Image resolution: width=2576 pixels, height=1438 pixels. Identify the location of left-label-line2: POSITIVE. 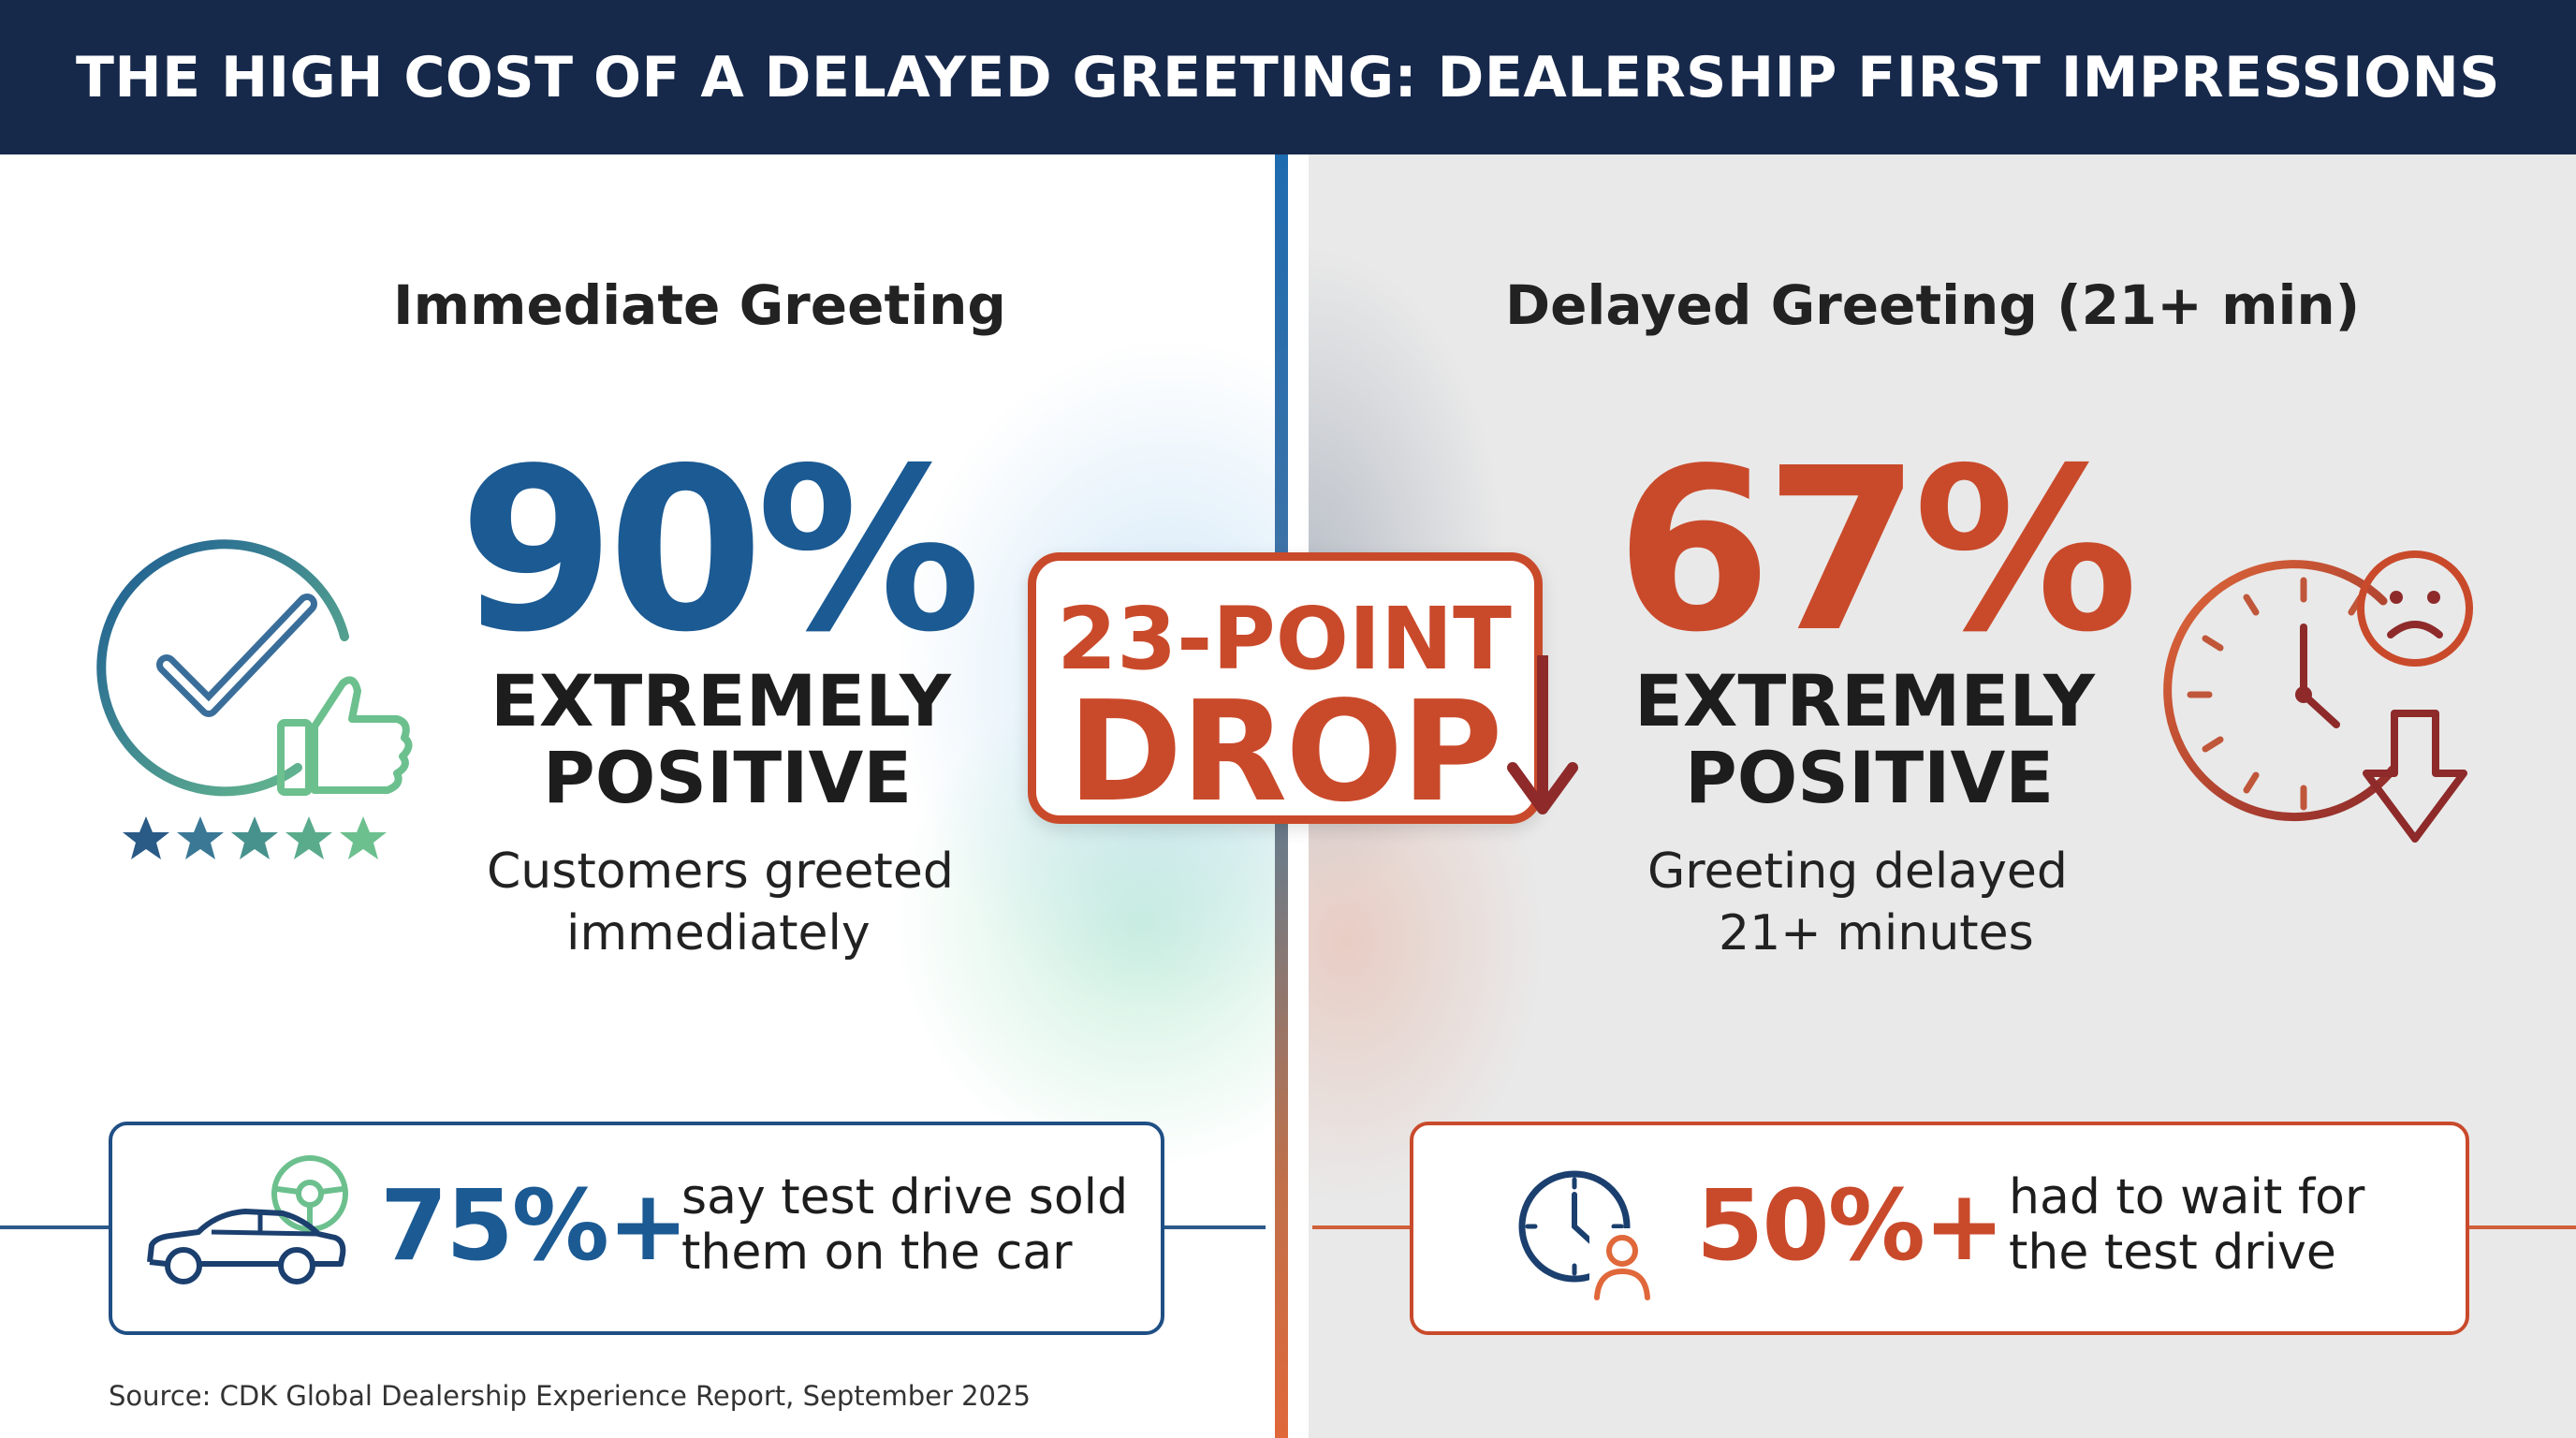
(728, 777).